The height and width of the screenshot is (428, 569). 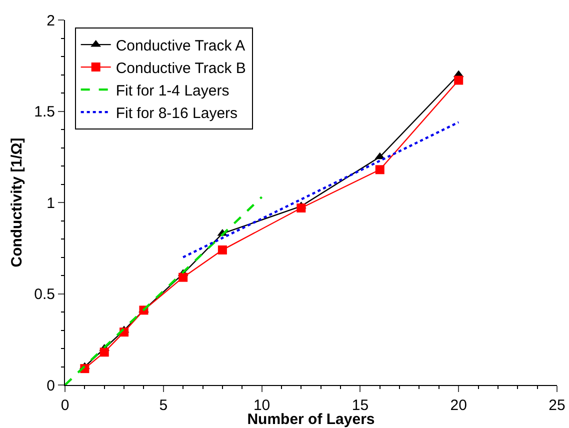 What do you see at coordinates (44, 112) in the screenshot?
I see `y-tick-label: 1.5` at bounding box center [44, 112].